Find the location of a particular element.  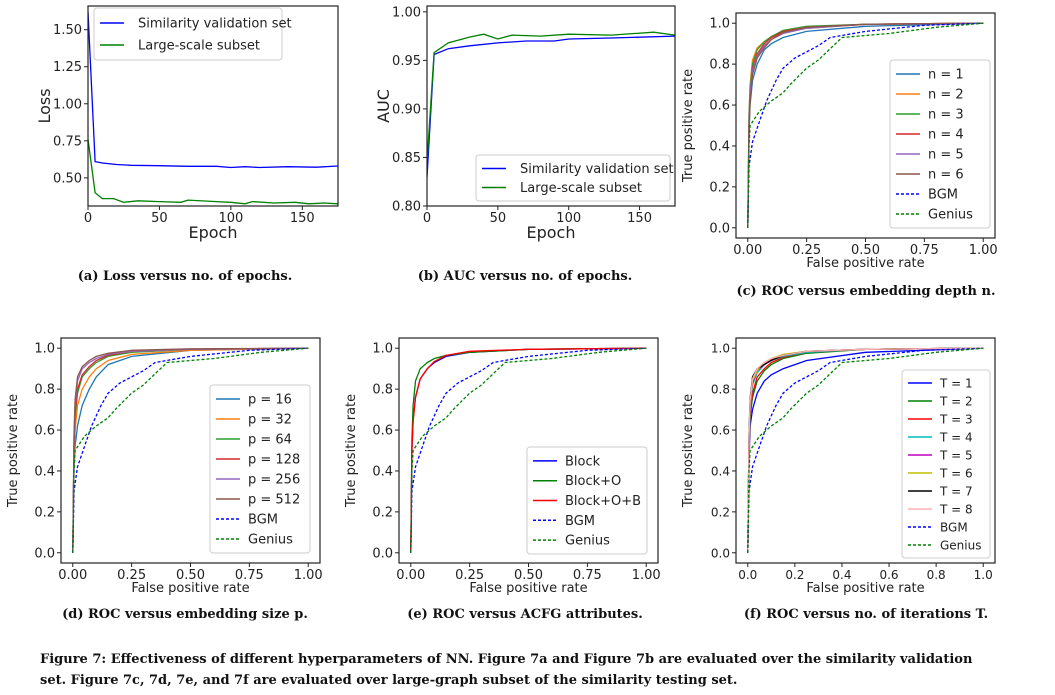

legend-label: Genius is located at coordinates (950, 215).